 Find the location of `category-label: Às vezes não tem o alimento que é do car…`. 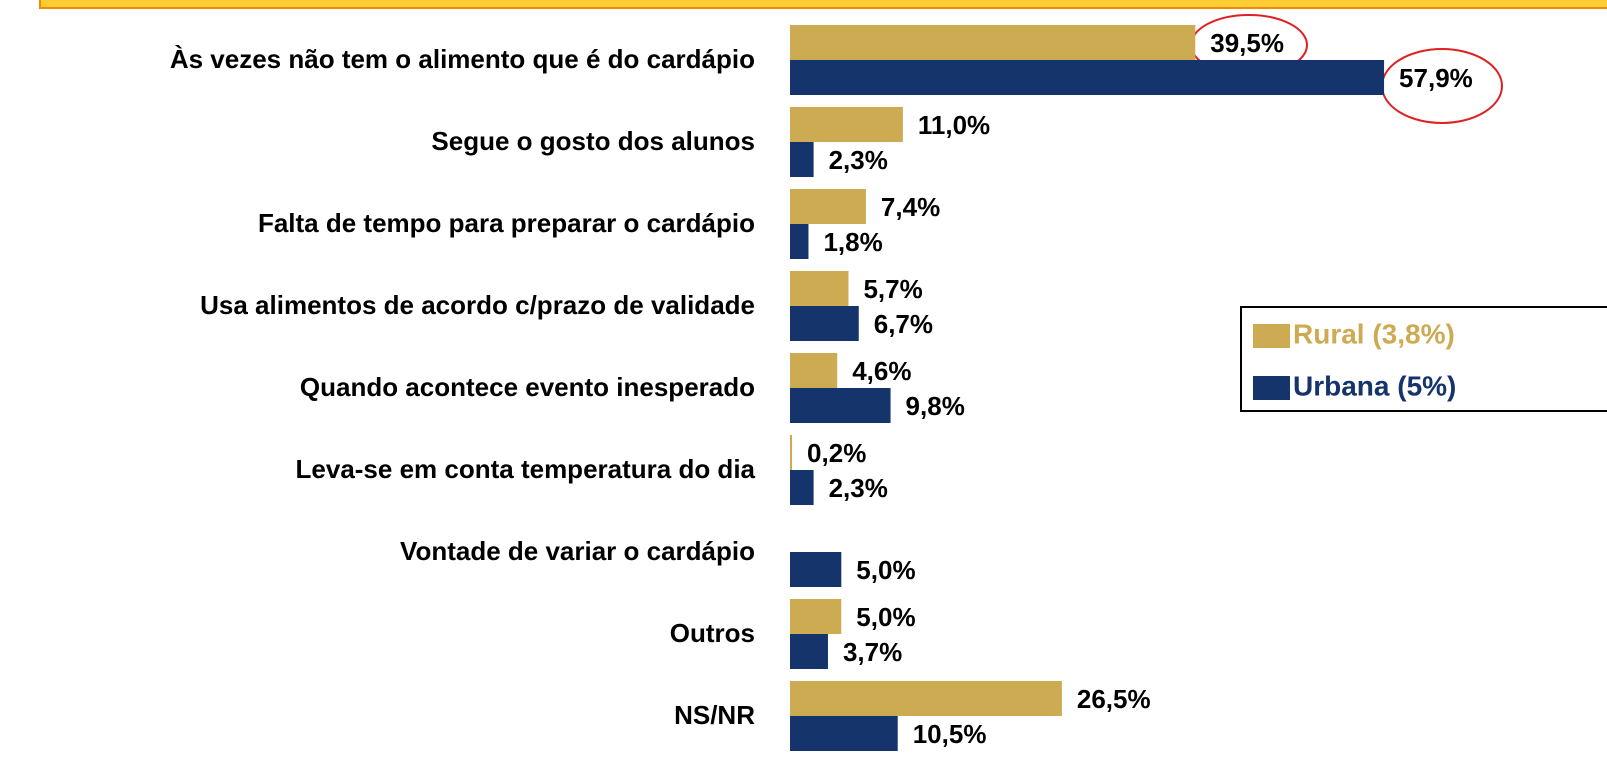

category-label: Às vezes não tem o alimento que é do car… is located at coordinates (462, 59).